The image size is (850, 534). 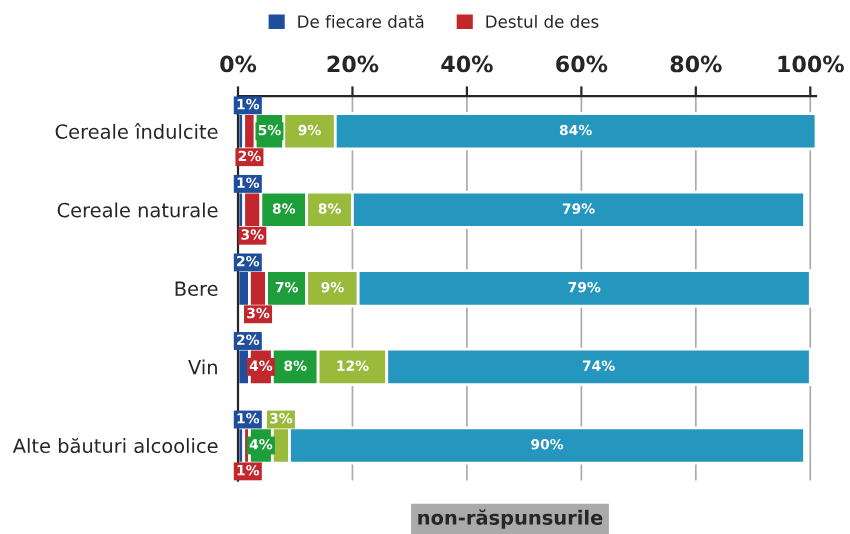 What do you see at coordinates (136, 131) in the screenshot?
I see `y-tick-label: Cereale îndulcite` at bounding box center [136, 131].